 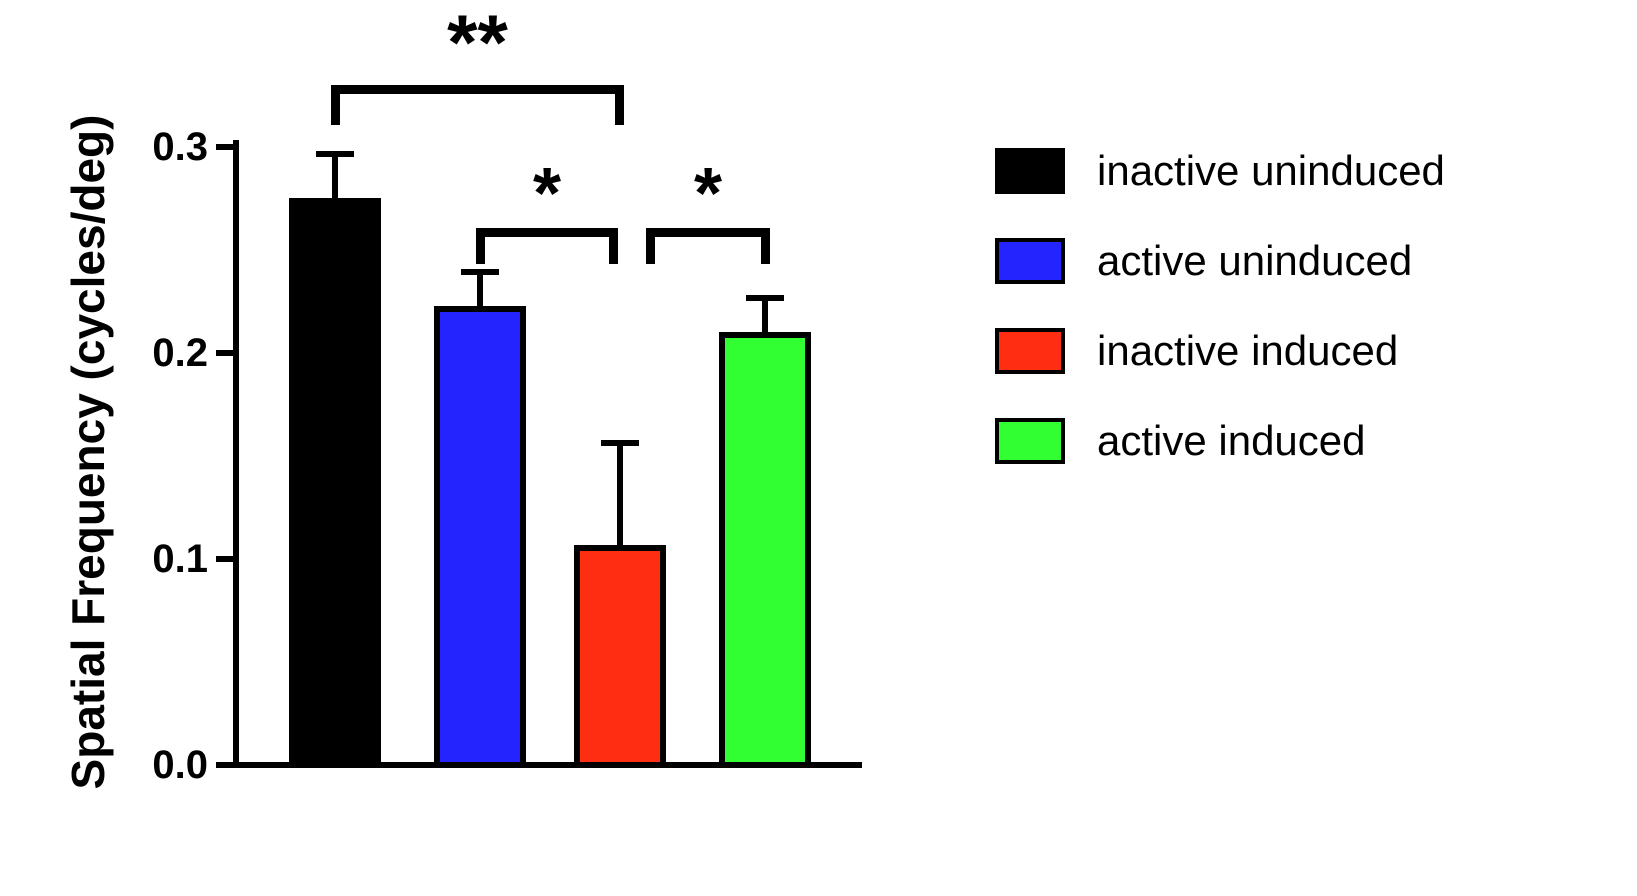 I want to click on bar-inactive-induced, so click(x=620, y=656).